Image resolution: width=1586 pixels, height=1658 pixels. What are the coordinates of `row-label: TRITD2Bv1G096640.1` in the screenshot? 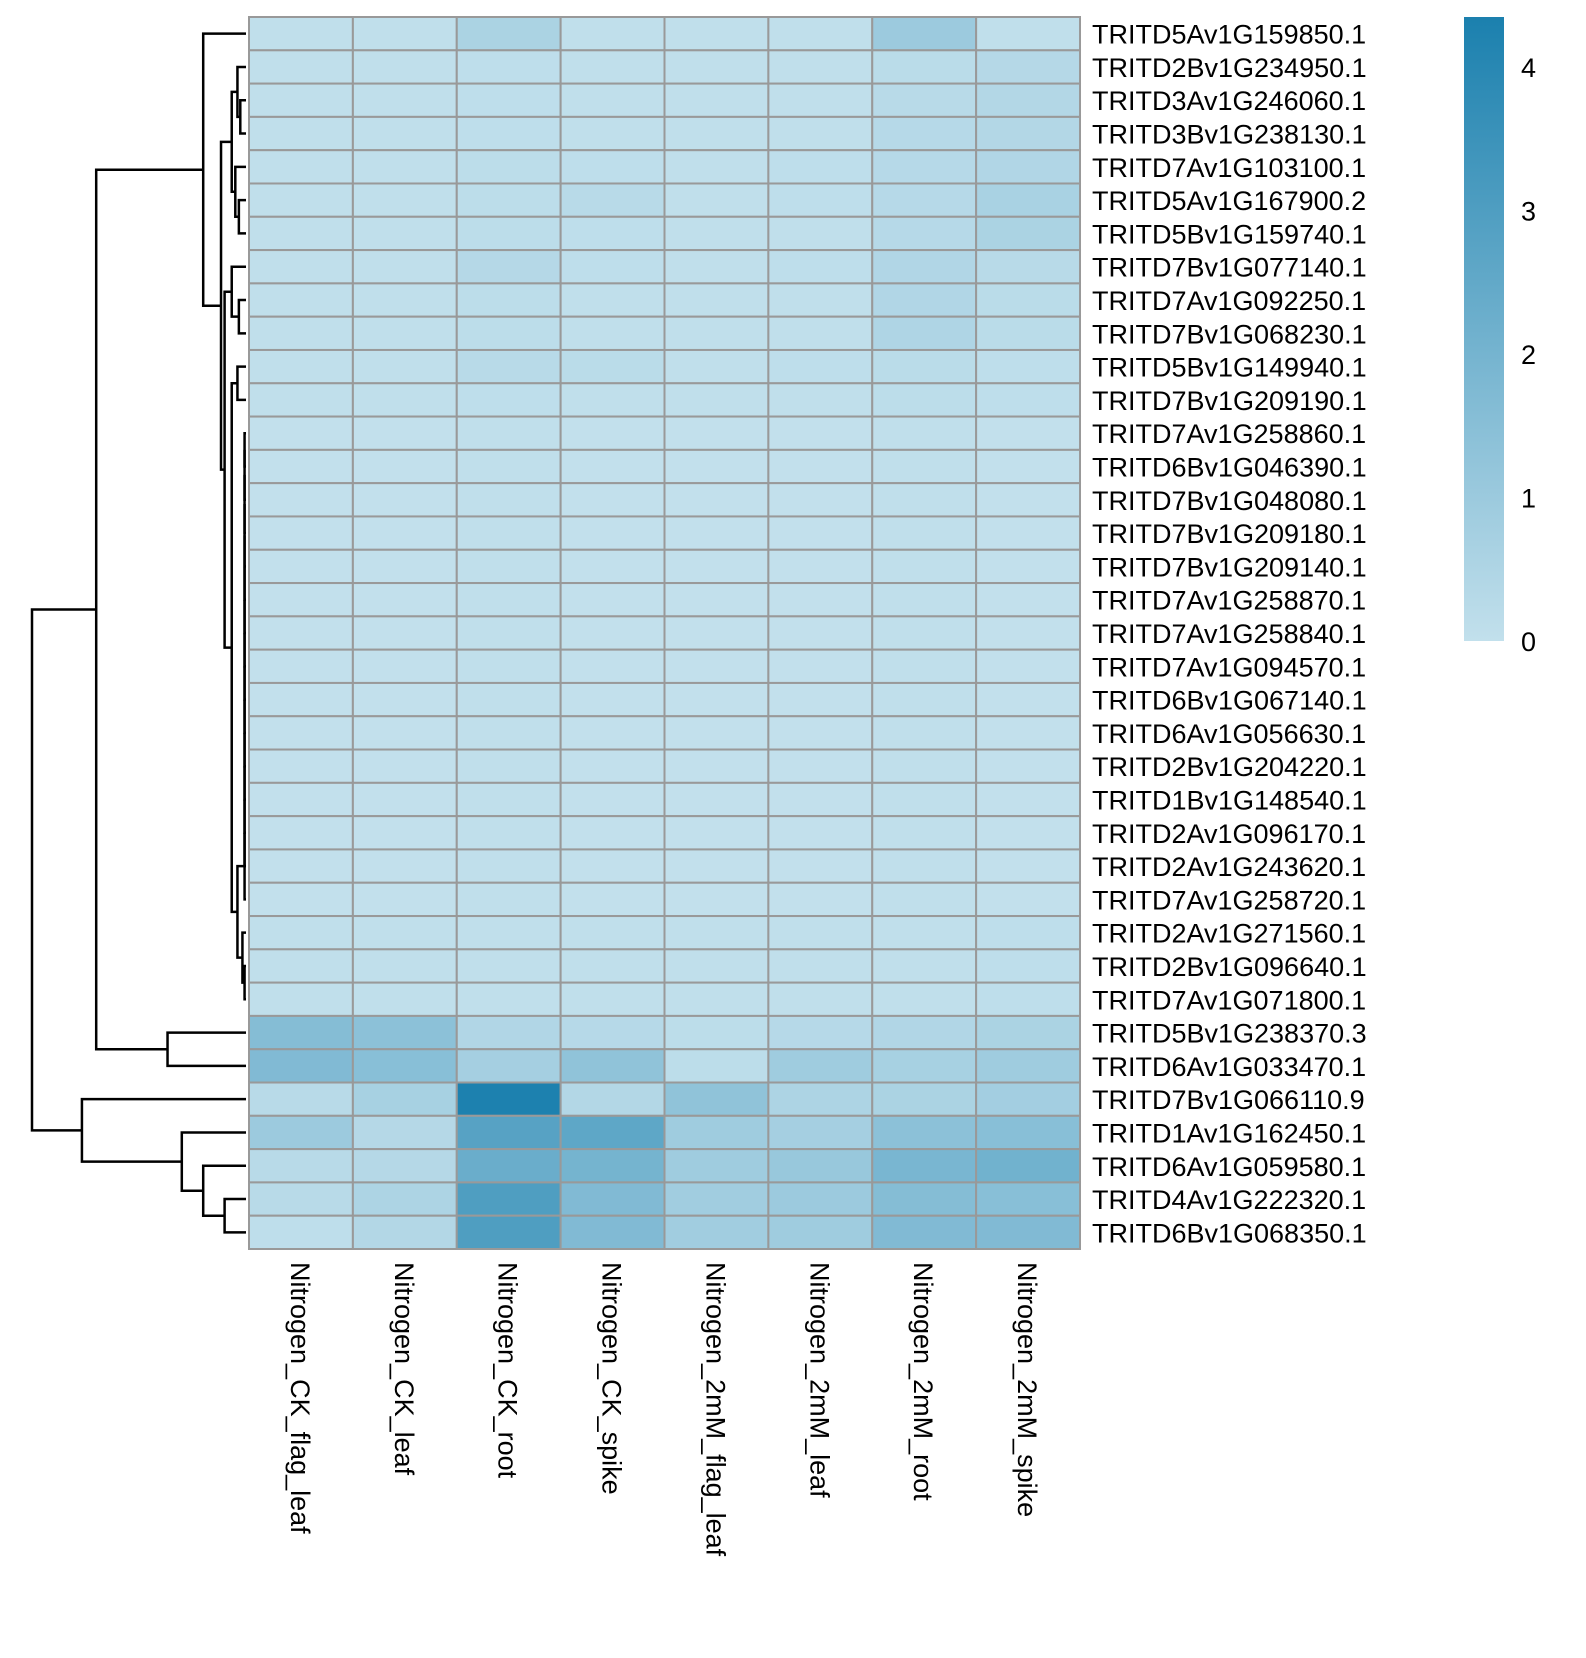 It's located at (1229, 967).